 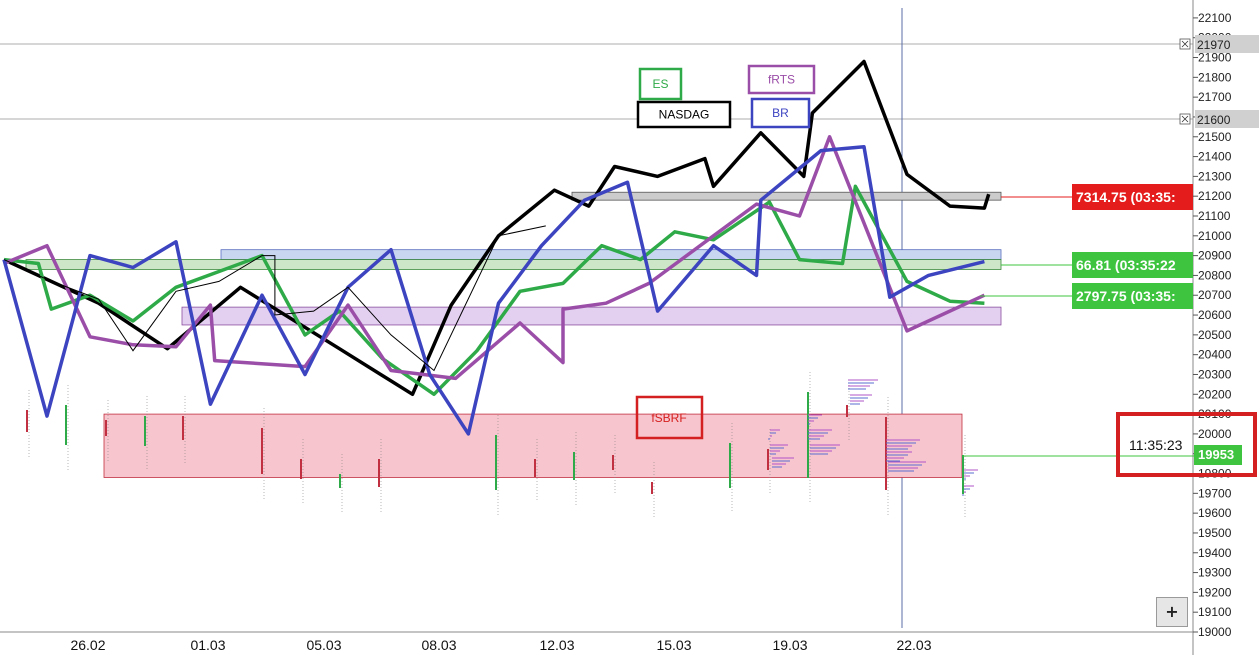 I want to click on y-tick-label: 19600, so click(x=1215, y=513).